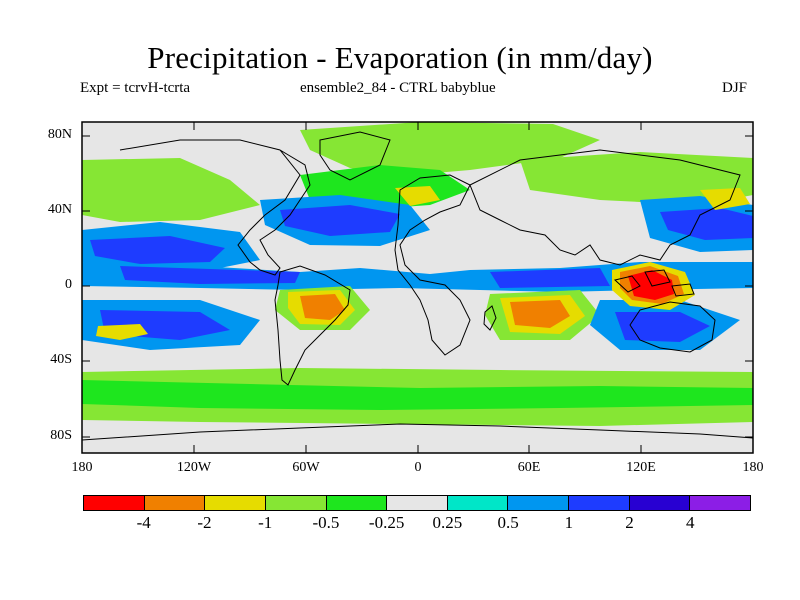  Describe the element at coordinates (400, 57) in the screenshot. I see `chart-title: Precipitation - Evaporation (in mm/day)` at that location.